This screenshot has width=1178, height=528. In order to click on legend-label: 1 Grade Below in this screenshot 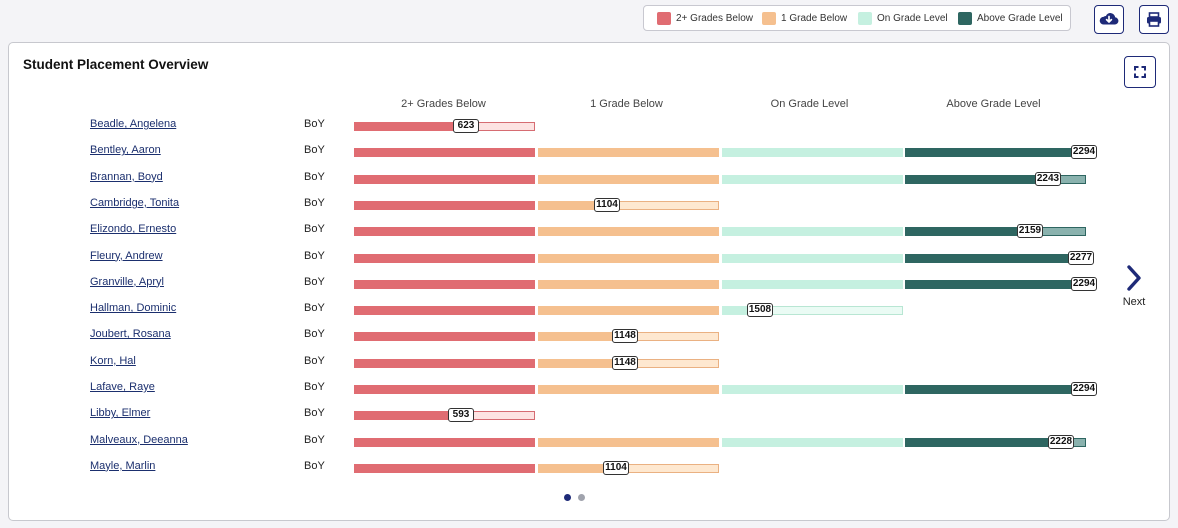, I will do `click(814, 18)`.